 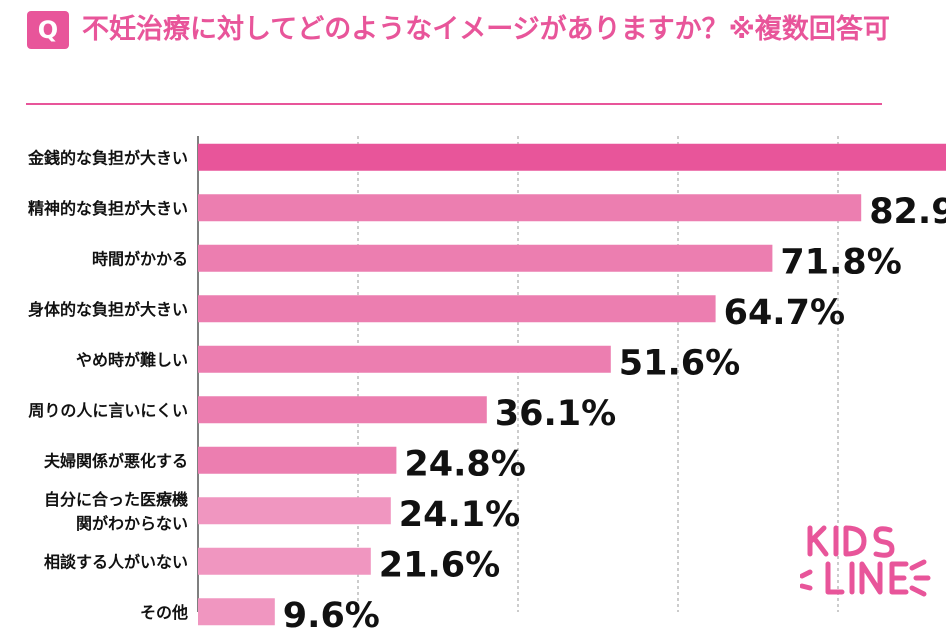 What do you see at coordinates (132, 359) in the screenshot?
I see `category-label-5: やめ時が難しい` at bounding box center [132, 359].